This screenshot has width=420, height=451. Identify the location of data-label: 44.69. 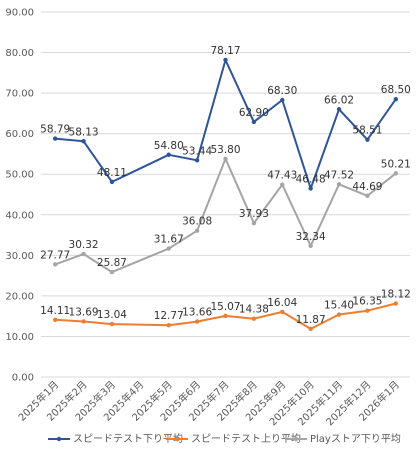
(367, 187).